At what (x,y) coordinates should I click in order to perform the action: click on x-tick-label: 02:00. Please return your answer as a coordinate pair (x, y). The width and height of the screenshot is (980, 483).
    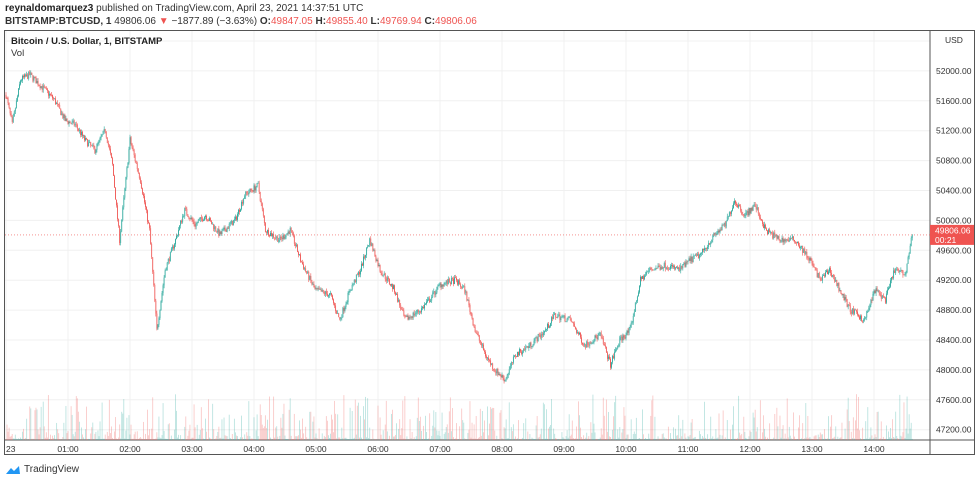
    Looking at the image, I should click on (130, 449).